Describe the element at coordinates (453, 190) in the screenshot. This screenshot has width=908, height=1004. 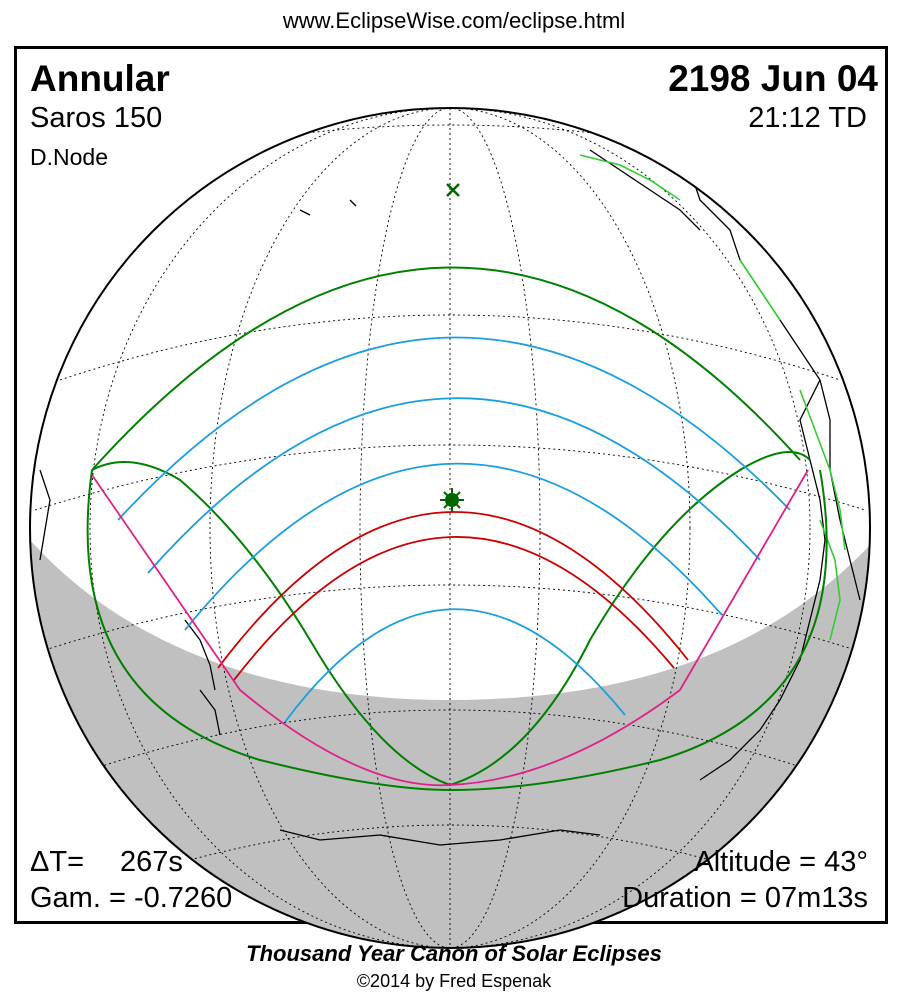
I see `cross-marker` at that location.